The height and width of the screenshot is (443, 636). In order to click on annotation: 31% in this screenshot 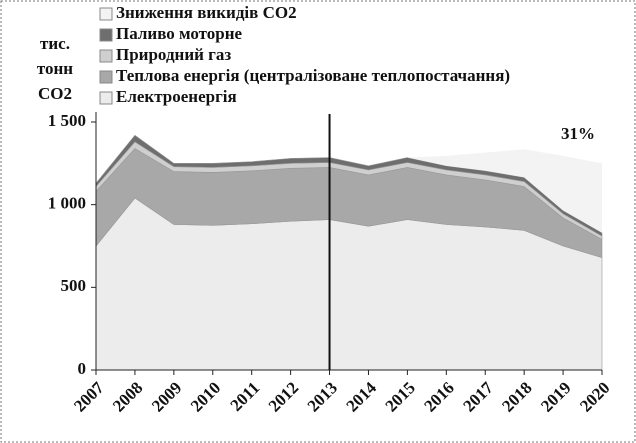, I will do `click(578, 133)`.